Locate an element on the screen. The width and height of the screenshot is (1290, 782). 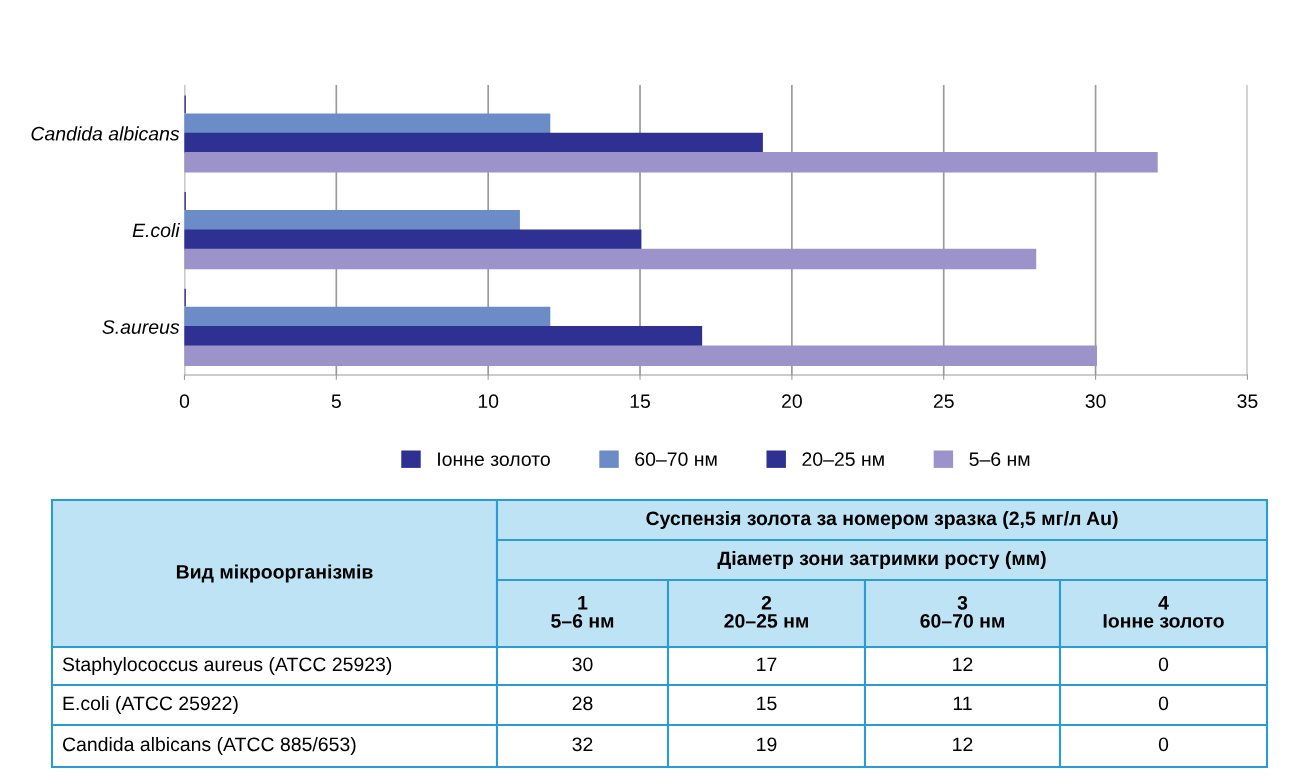
x-tick-label: 25 is located at coordinates (943, 401).